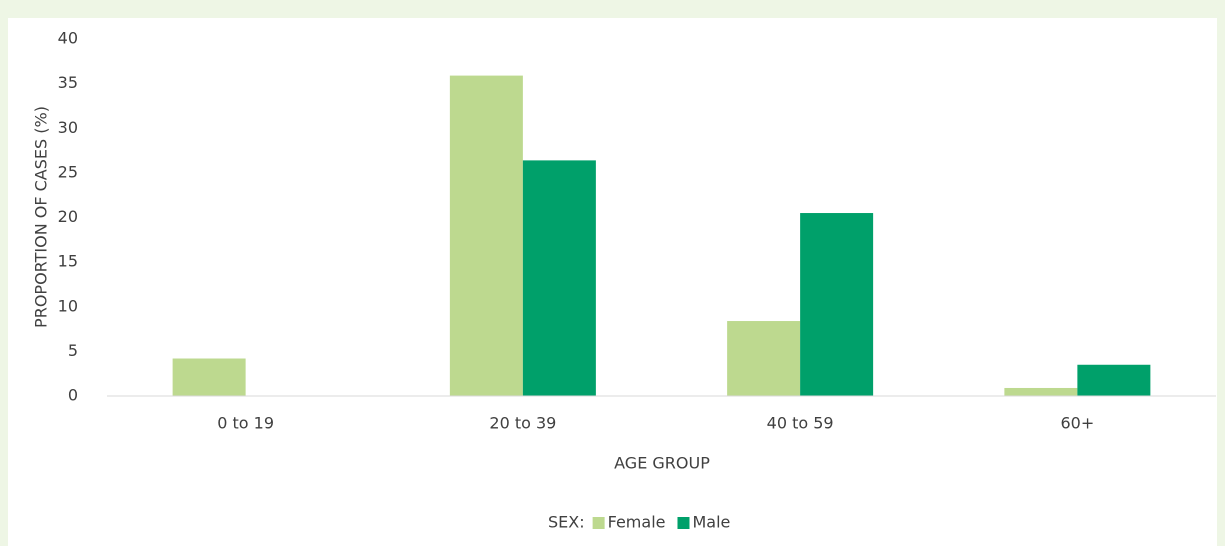  Describe the element at coordinates (41, 217) in the screenshot. I see `y-axis-label: PROPORTION OF CASES (%)` at that location.